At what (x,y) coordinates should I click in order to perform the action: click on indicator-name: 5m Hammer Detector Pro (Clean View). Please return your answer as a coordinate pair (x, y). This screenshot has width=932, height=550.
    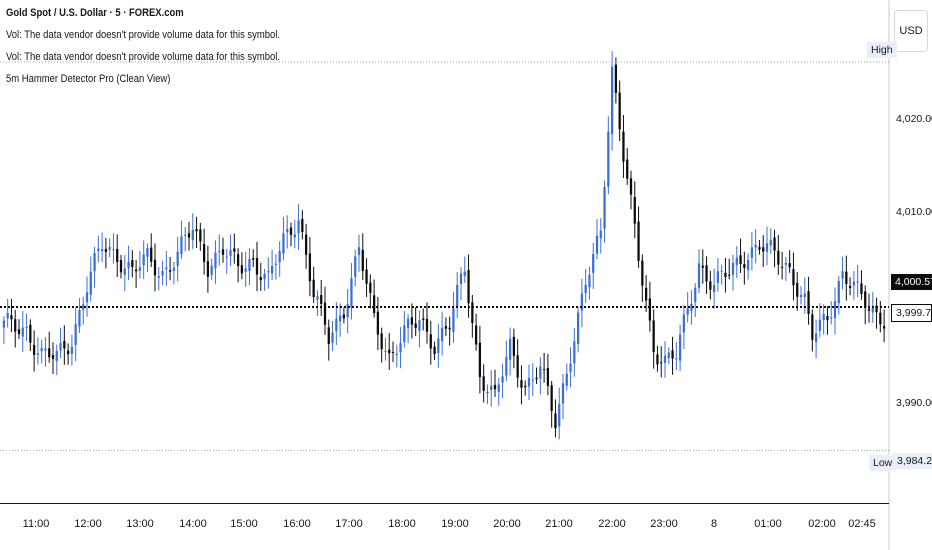
    Looking at the image, I should click on (88, 79).